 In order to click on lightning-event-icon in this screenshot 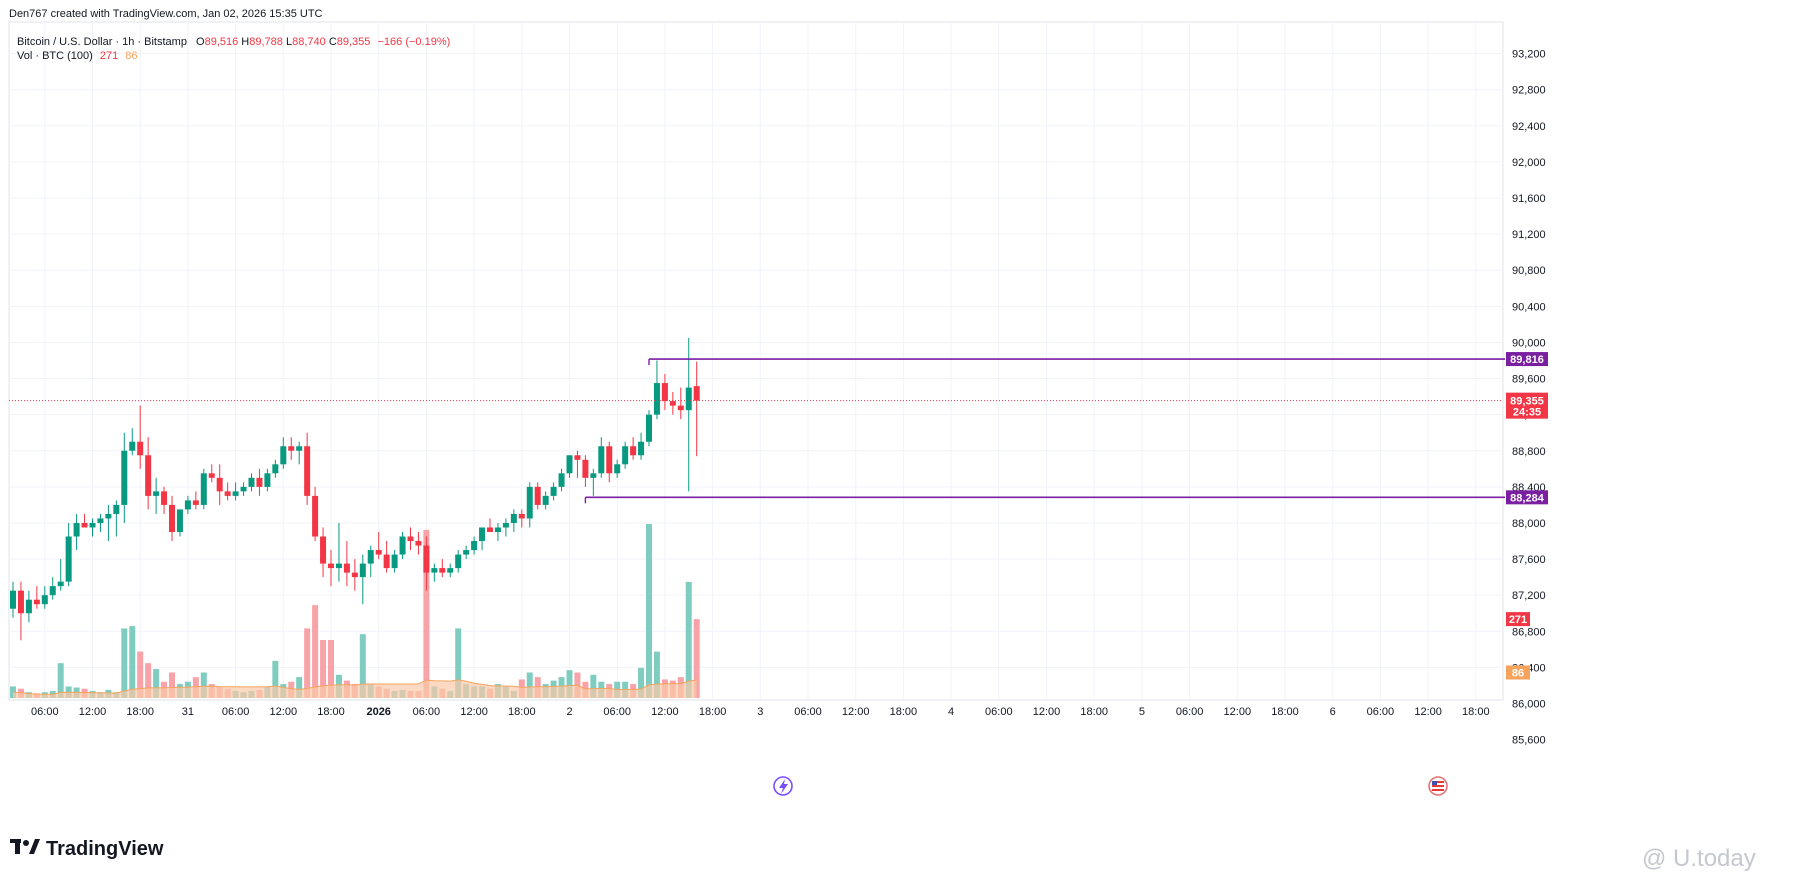, I will do `click(783, 786)`.